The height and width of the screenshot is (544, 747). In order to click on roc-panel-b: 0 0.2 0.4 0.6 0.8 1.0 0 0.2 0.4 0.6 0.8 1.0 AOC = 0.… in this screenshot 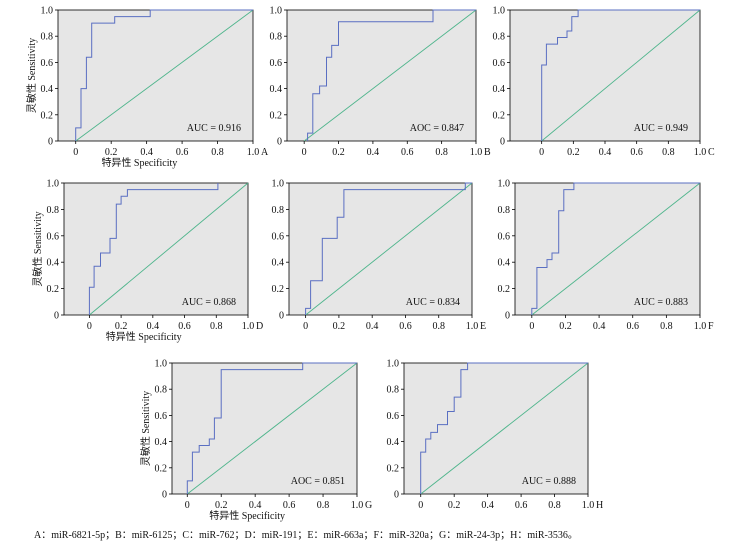, I will do `click(381, 82)`.